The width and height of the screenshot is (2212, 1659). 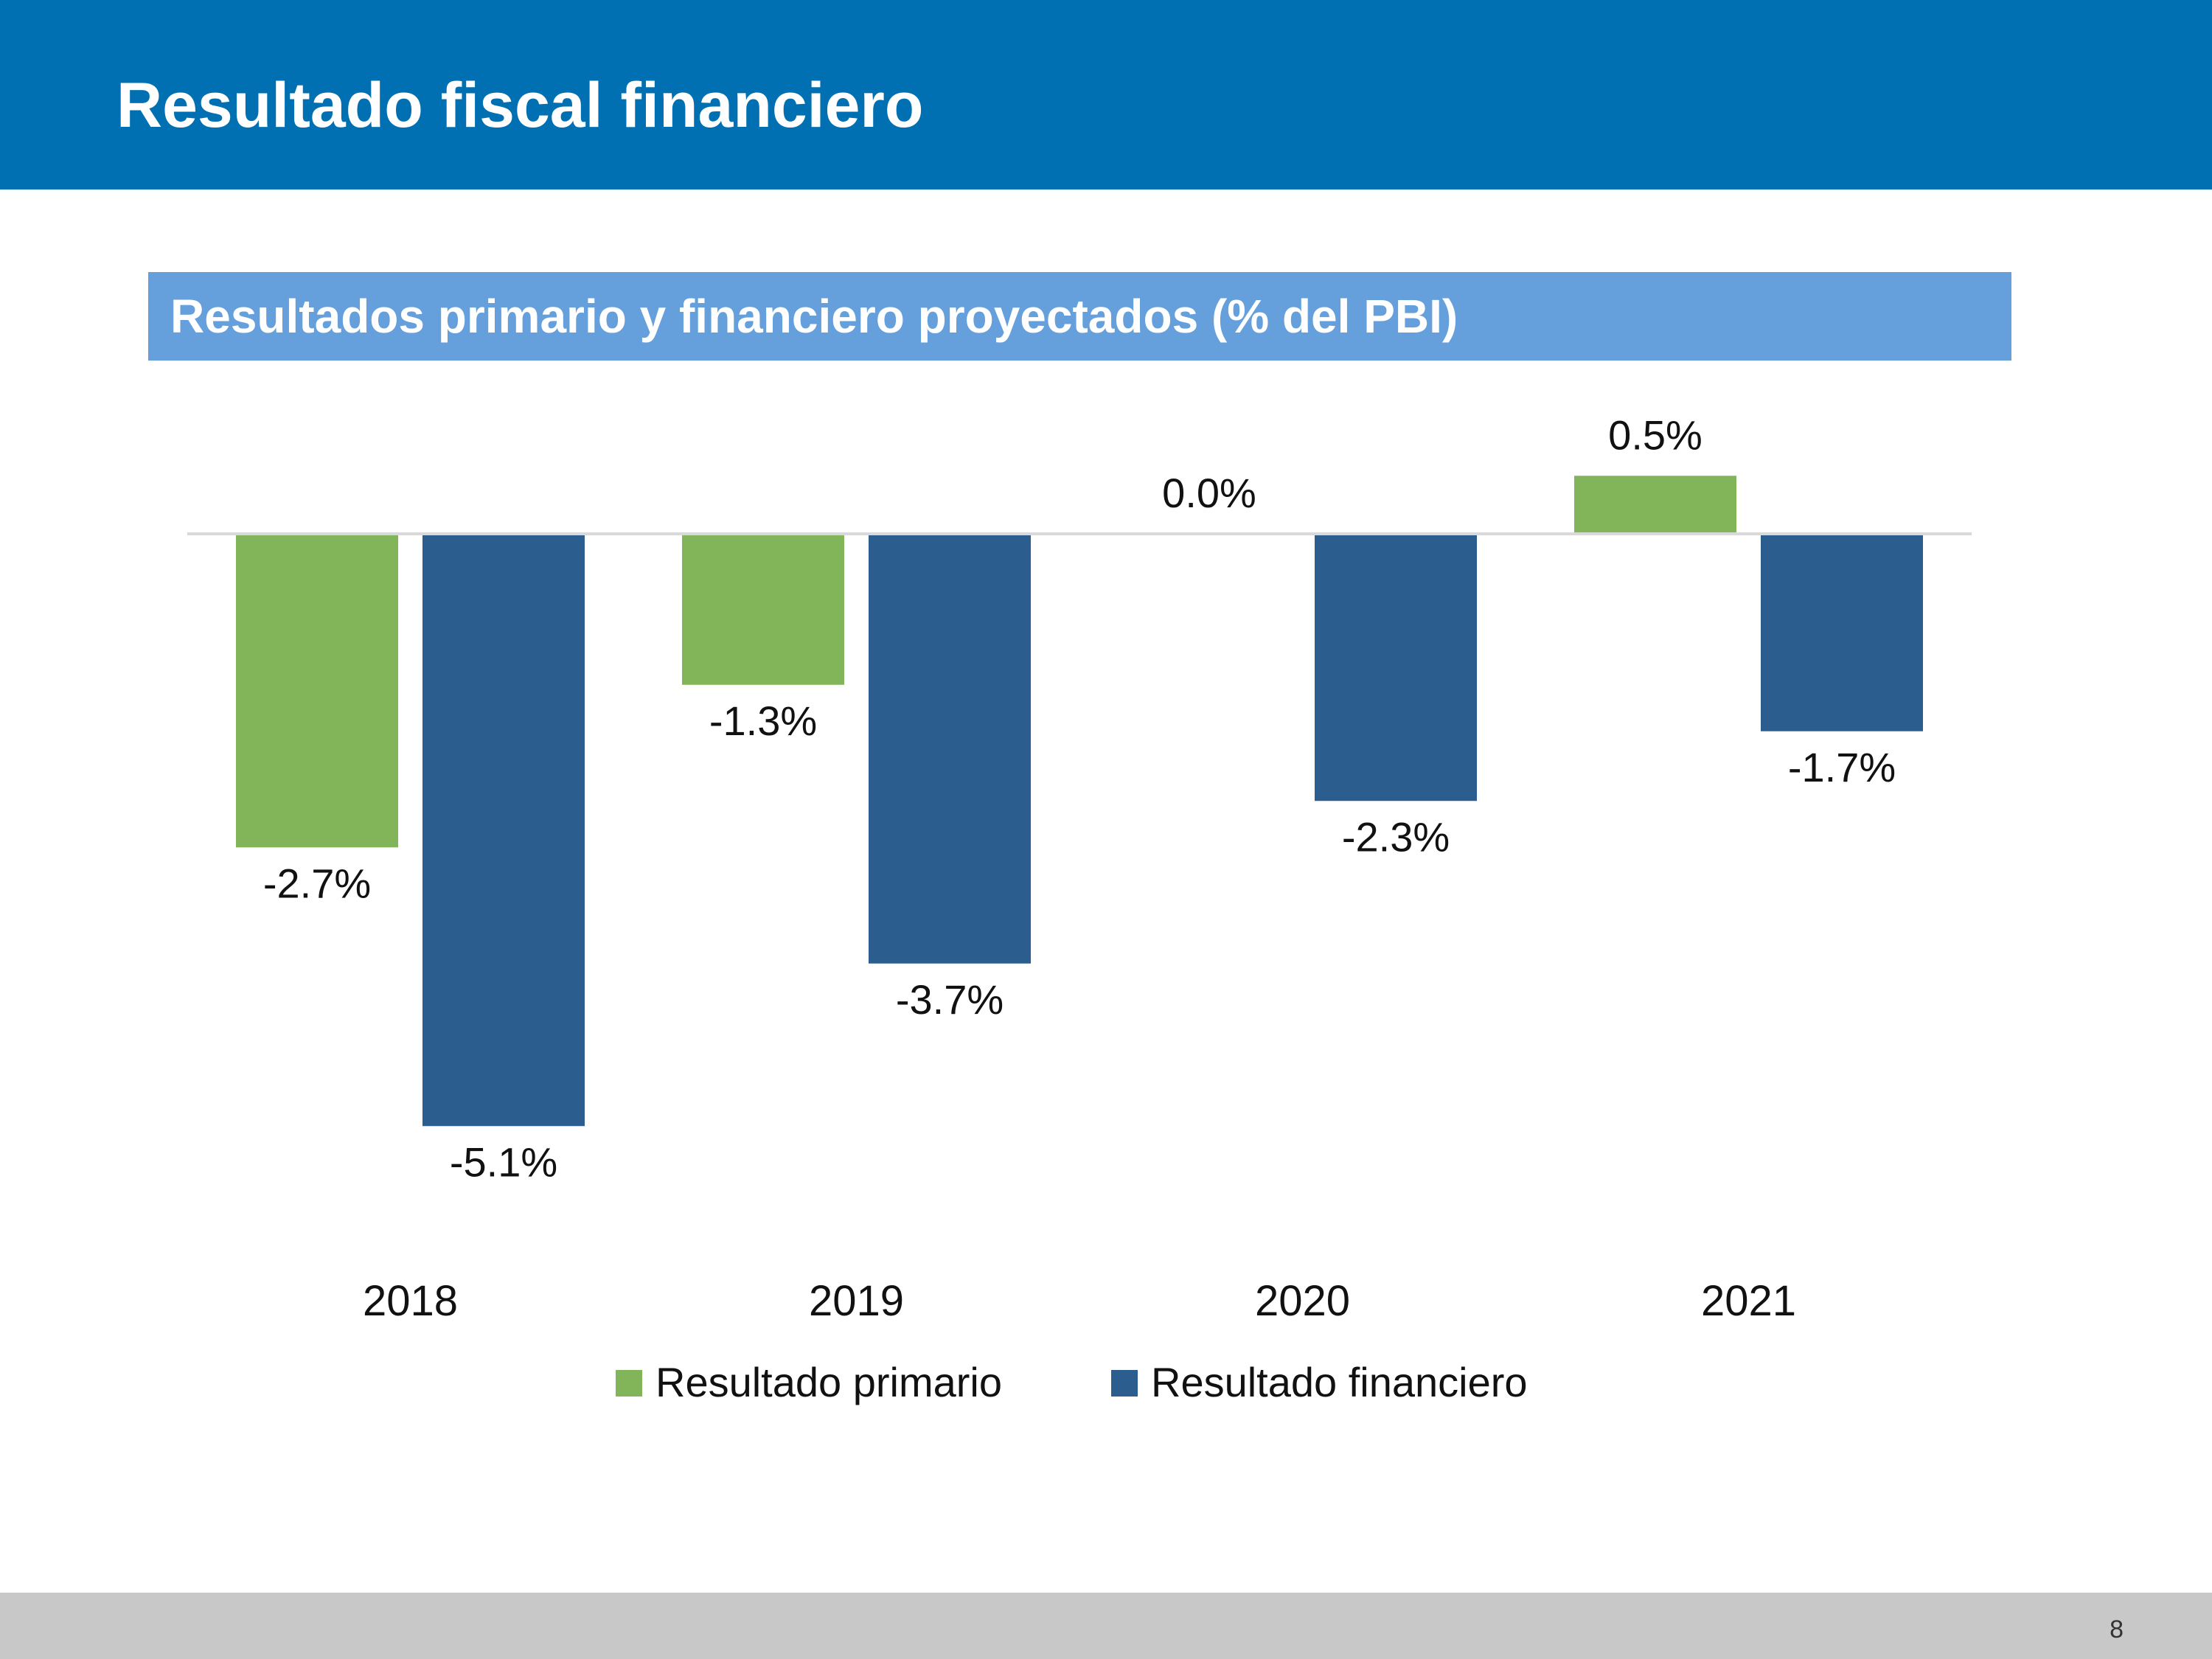 I want to click on bar-primario-2019, so click(x=763, y=609).